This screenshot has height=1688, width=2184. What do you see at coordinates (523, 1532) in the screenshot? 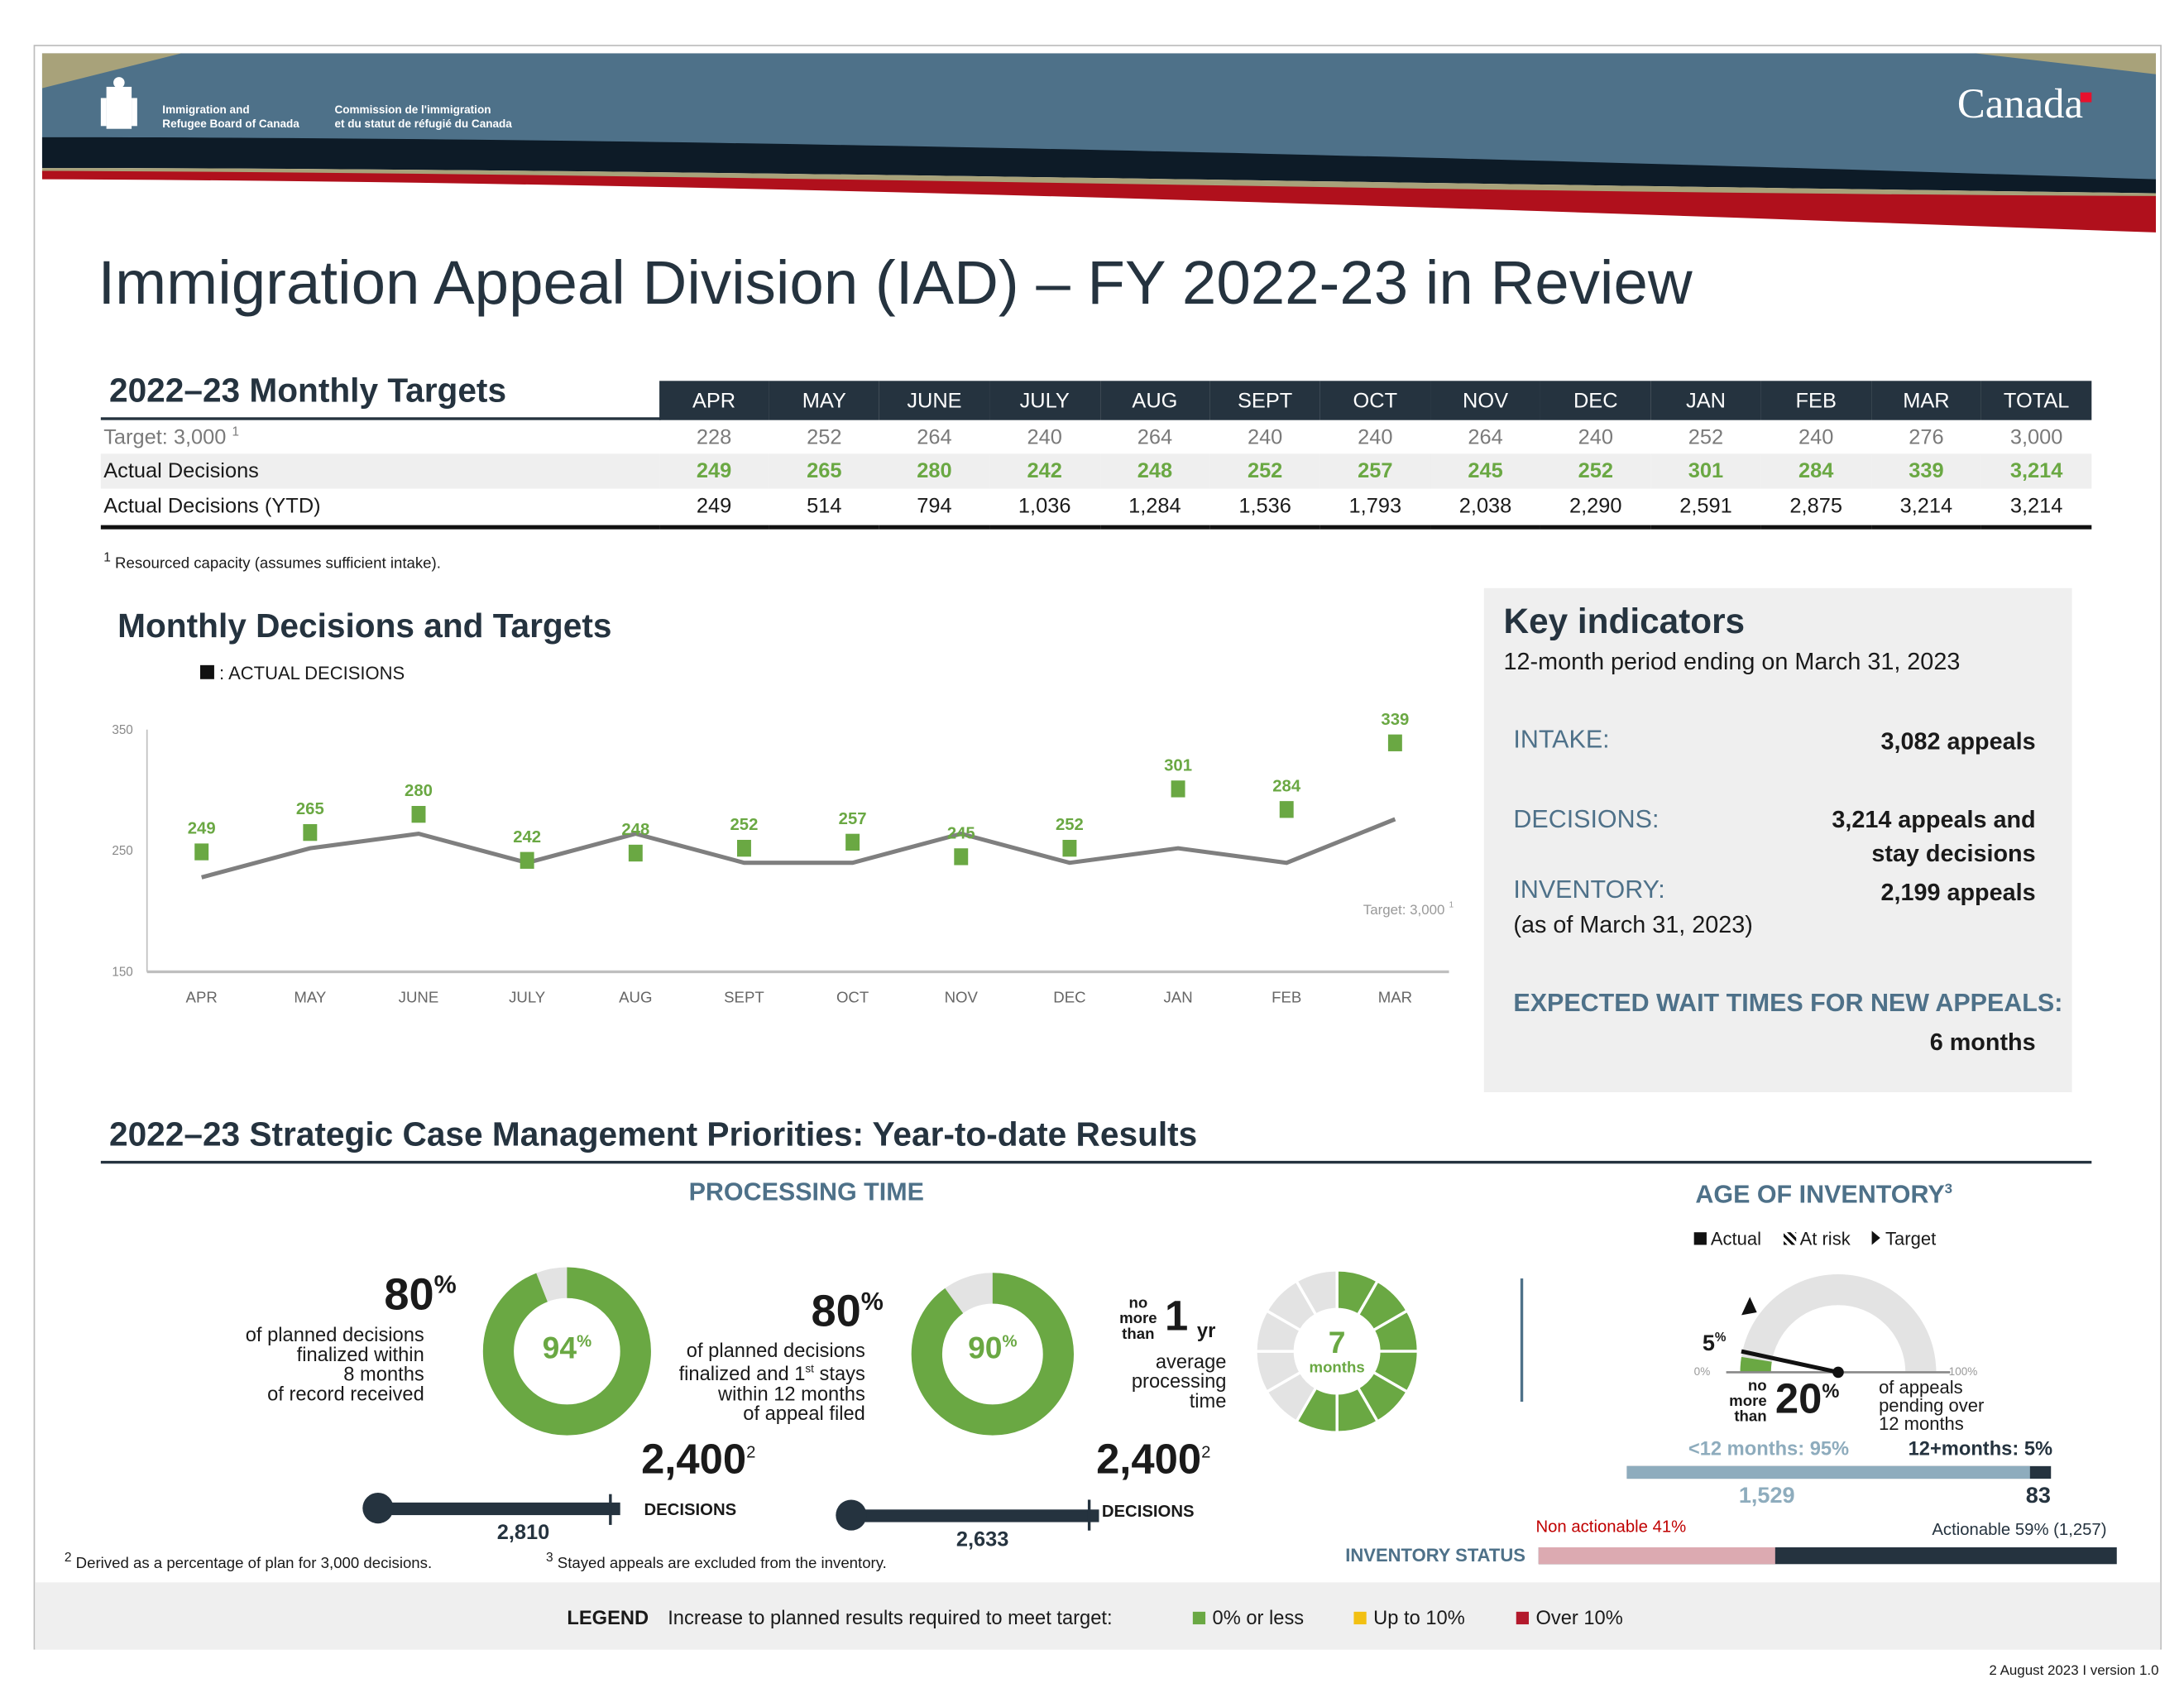
I see `kpi1-count: 2,810` at bounding box center [523, 1532].